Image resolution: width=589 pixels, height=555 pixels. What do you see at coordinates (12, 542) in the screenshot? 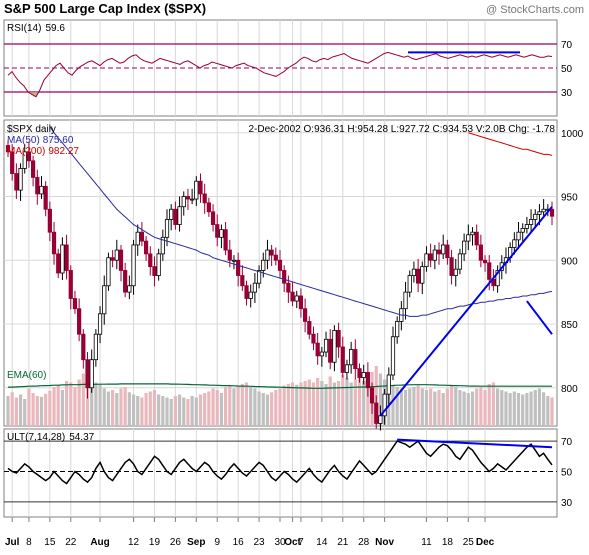
I see `x-tick-label: Jul` at bounding box center [12, 542].